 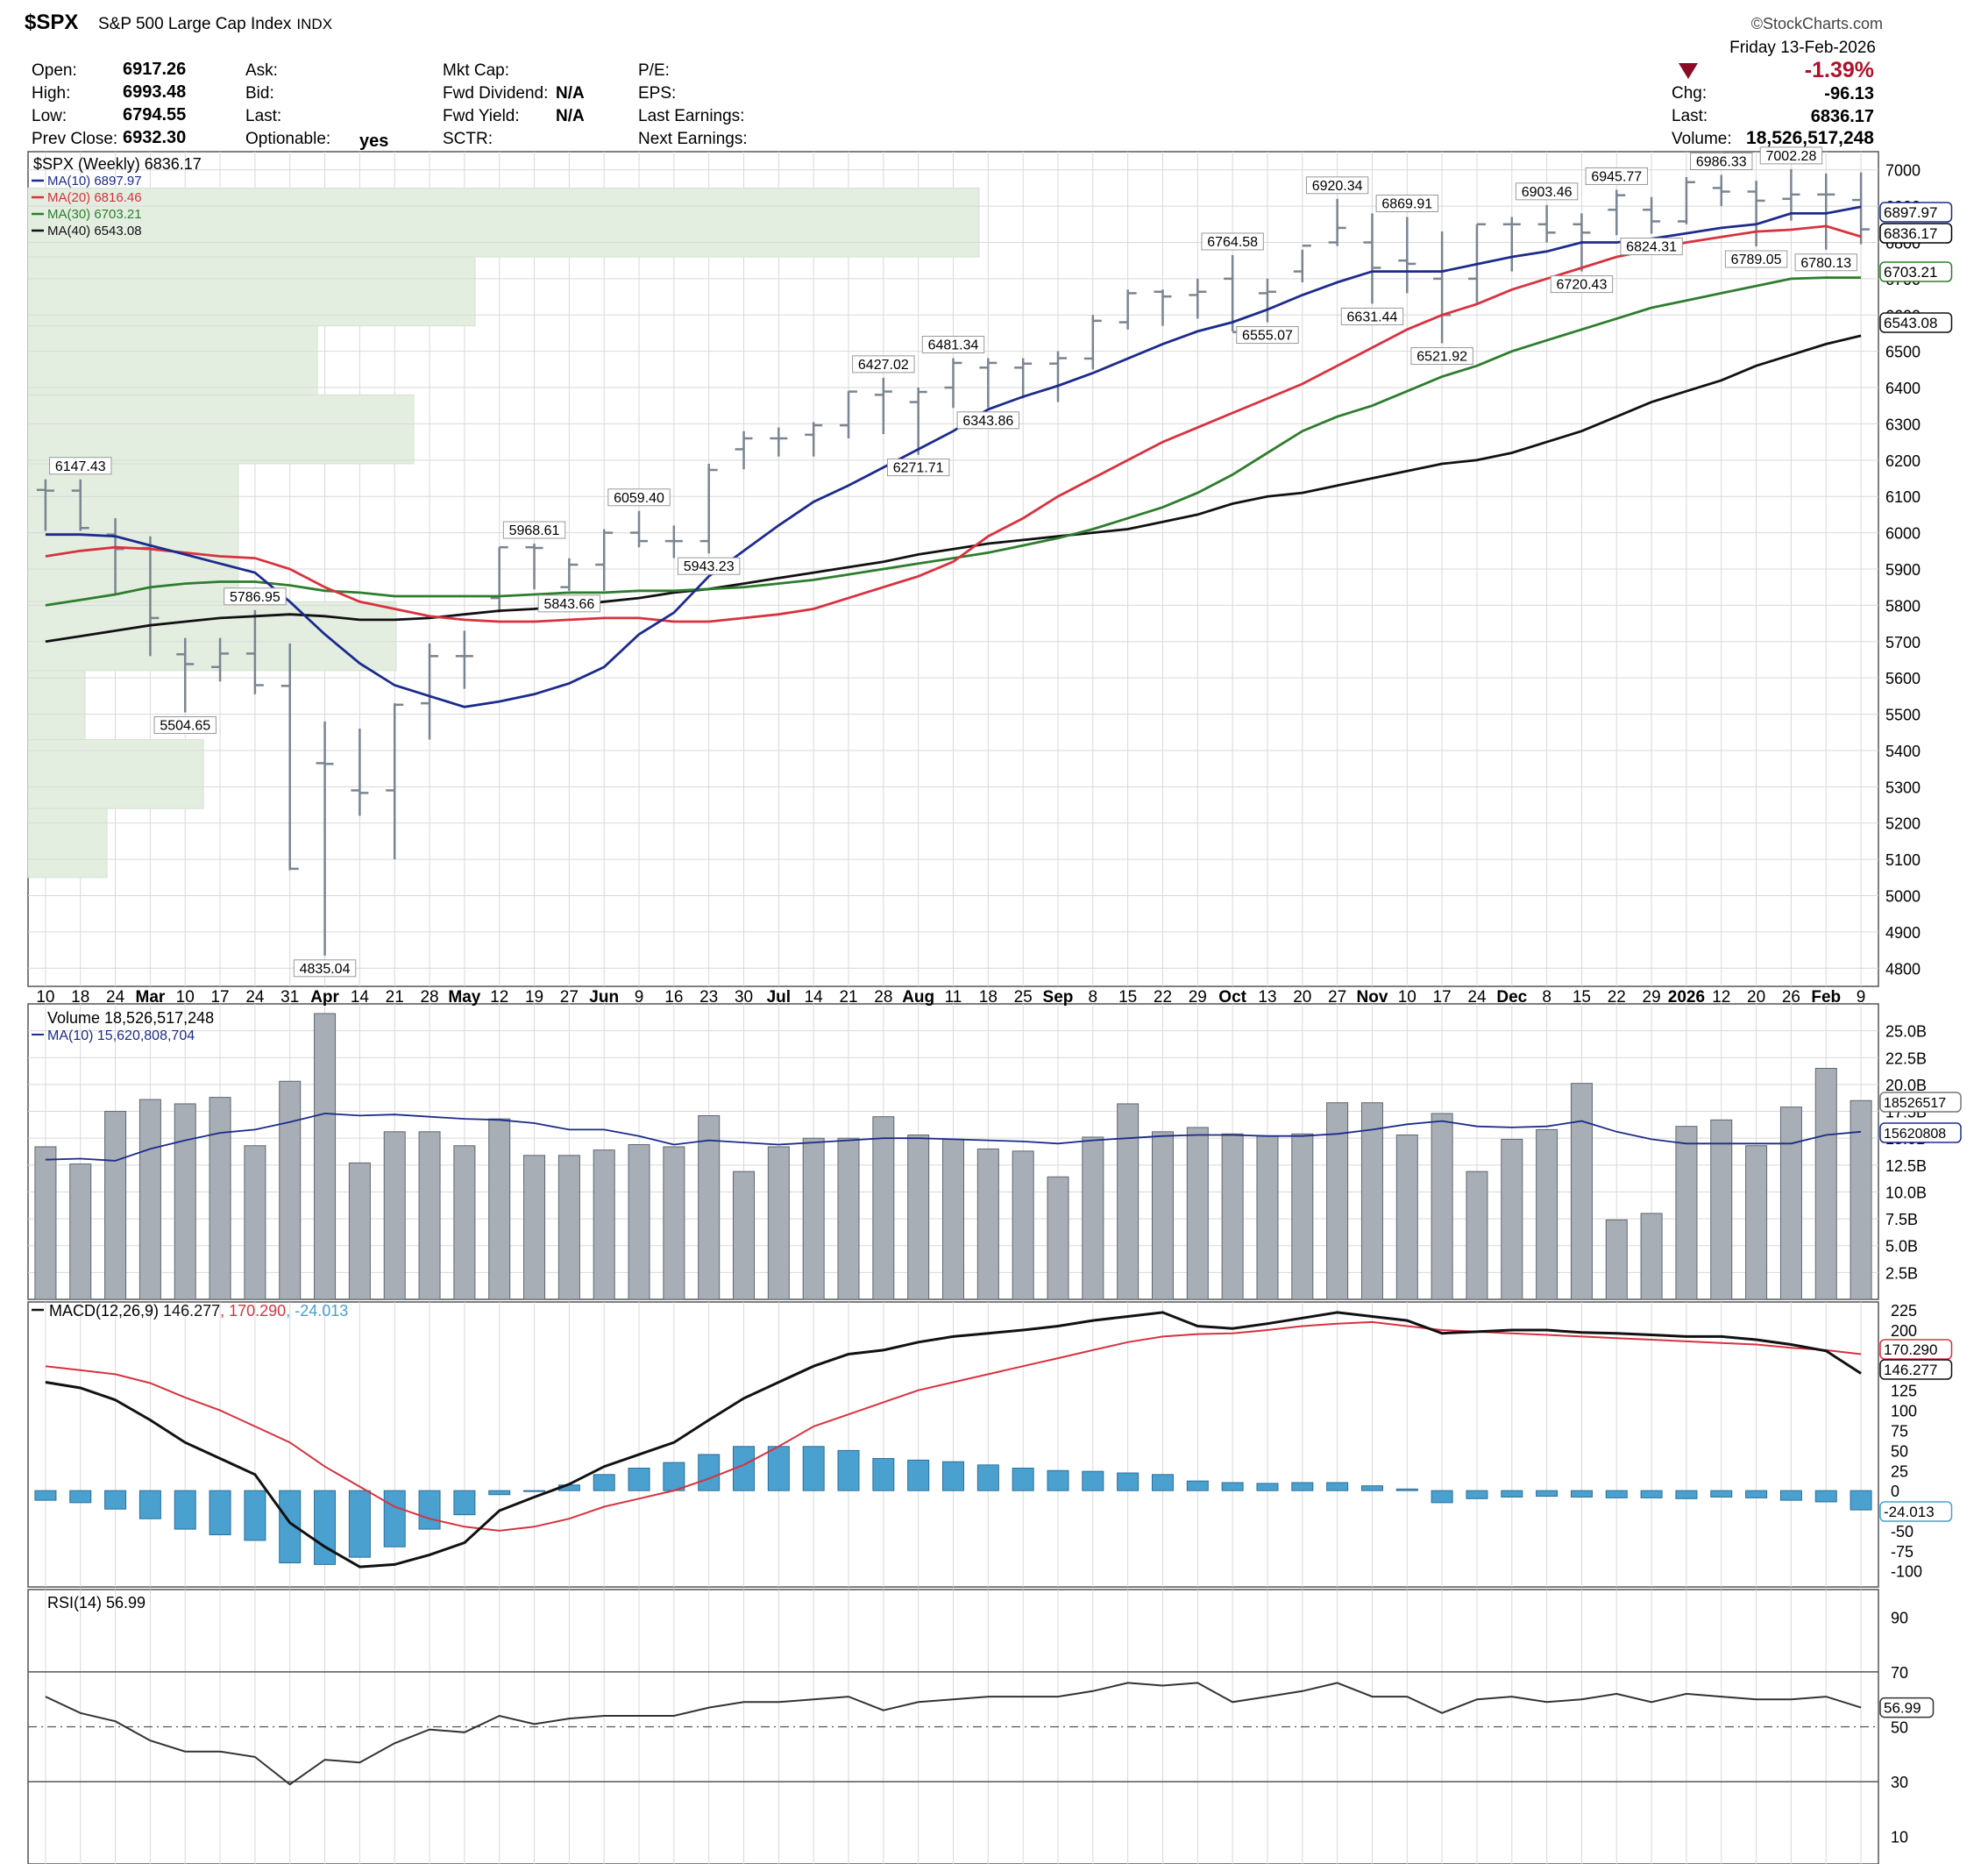 What do you see at coordinates (708, 997) in the screenshot?
I see `x-tick-label: 23` at bounding box center [708, 997].